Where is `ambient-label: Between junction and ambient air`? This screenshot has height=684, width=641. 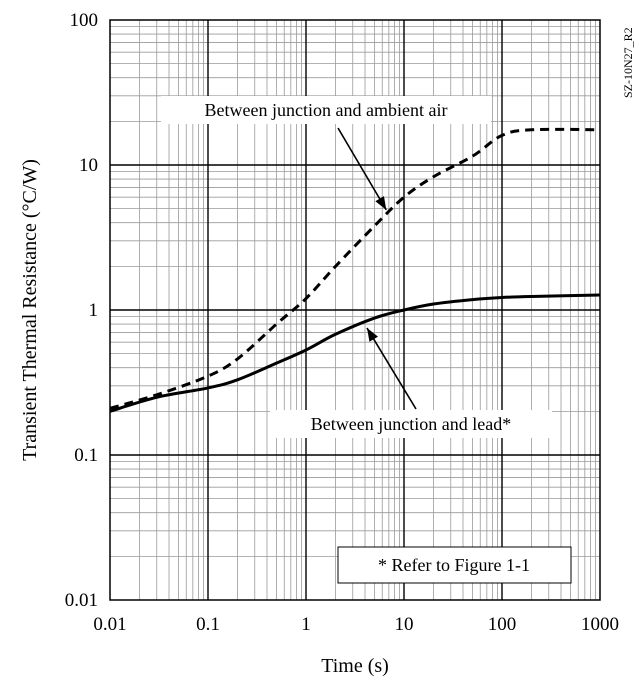 ambient-label: Between junction and ambient air is located at coordinates (326, 110).